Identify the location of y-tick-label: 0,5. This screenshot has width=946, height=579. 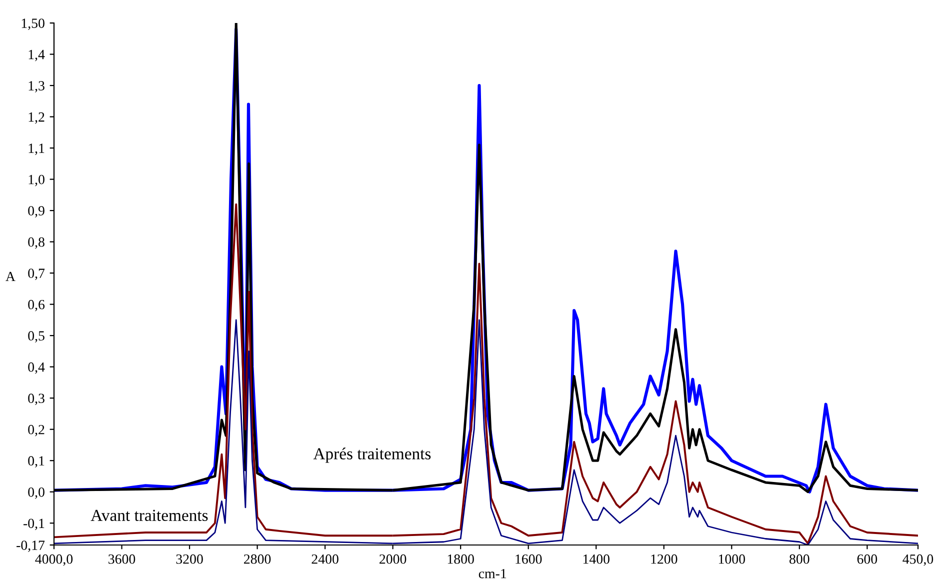
(36, 337).